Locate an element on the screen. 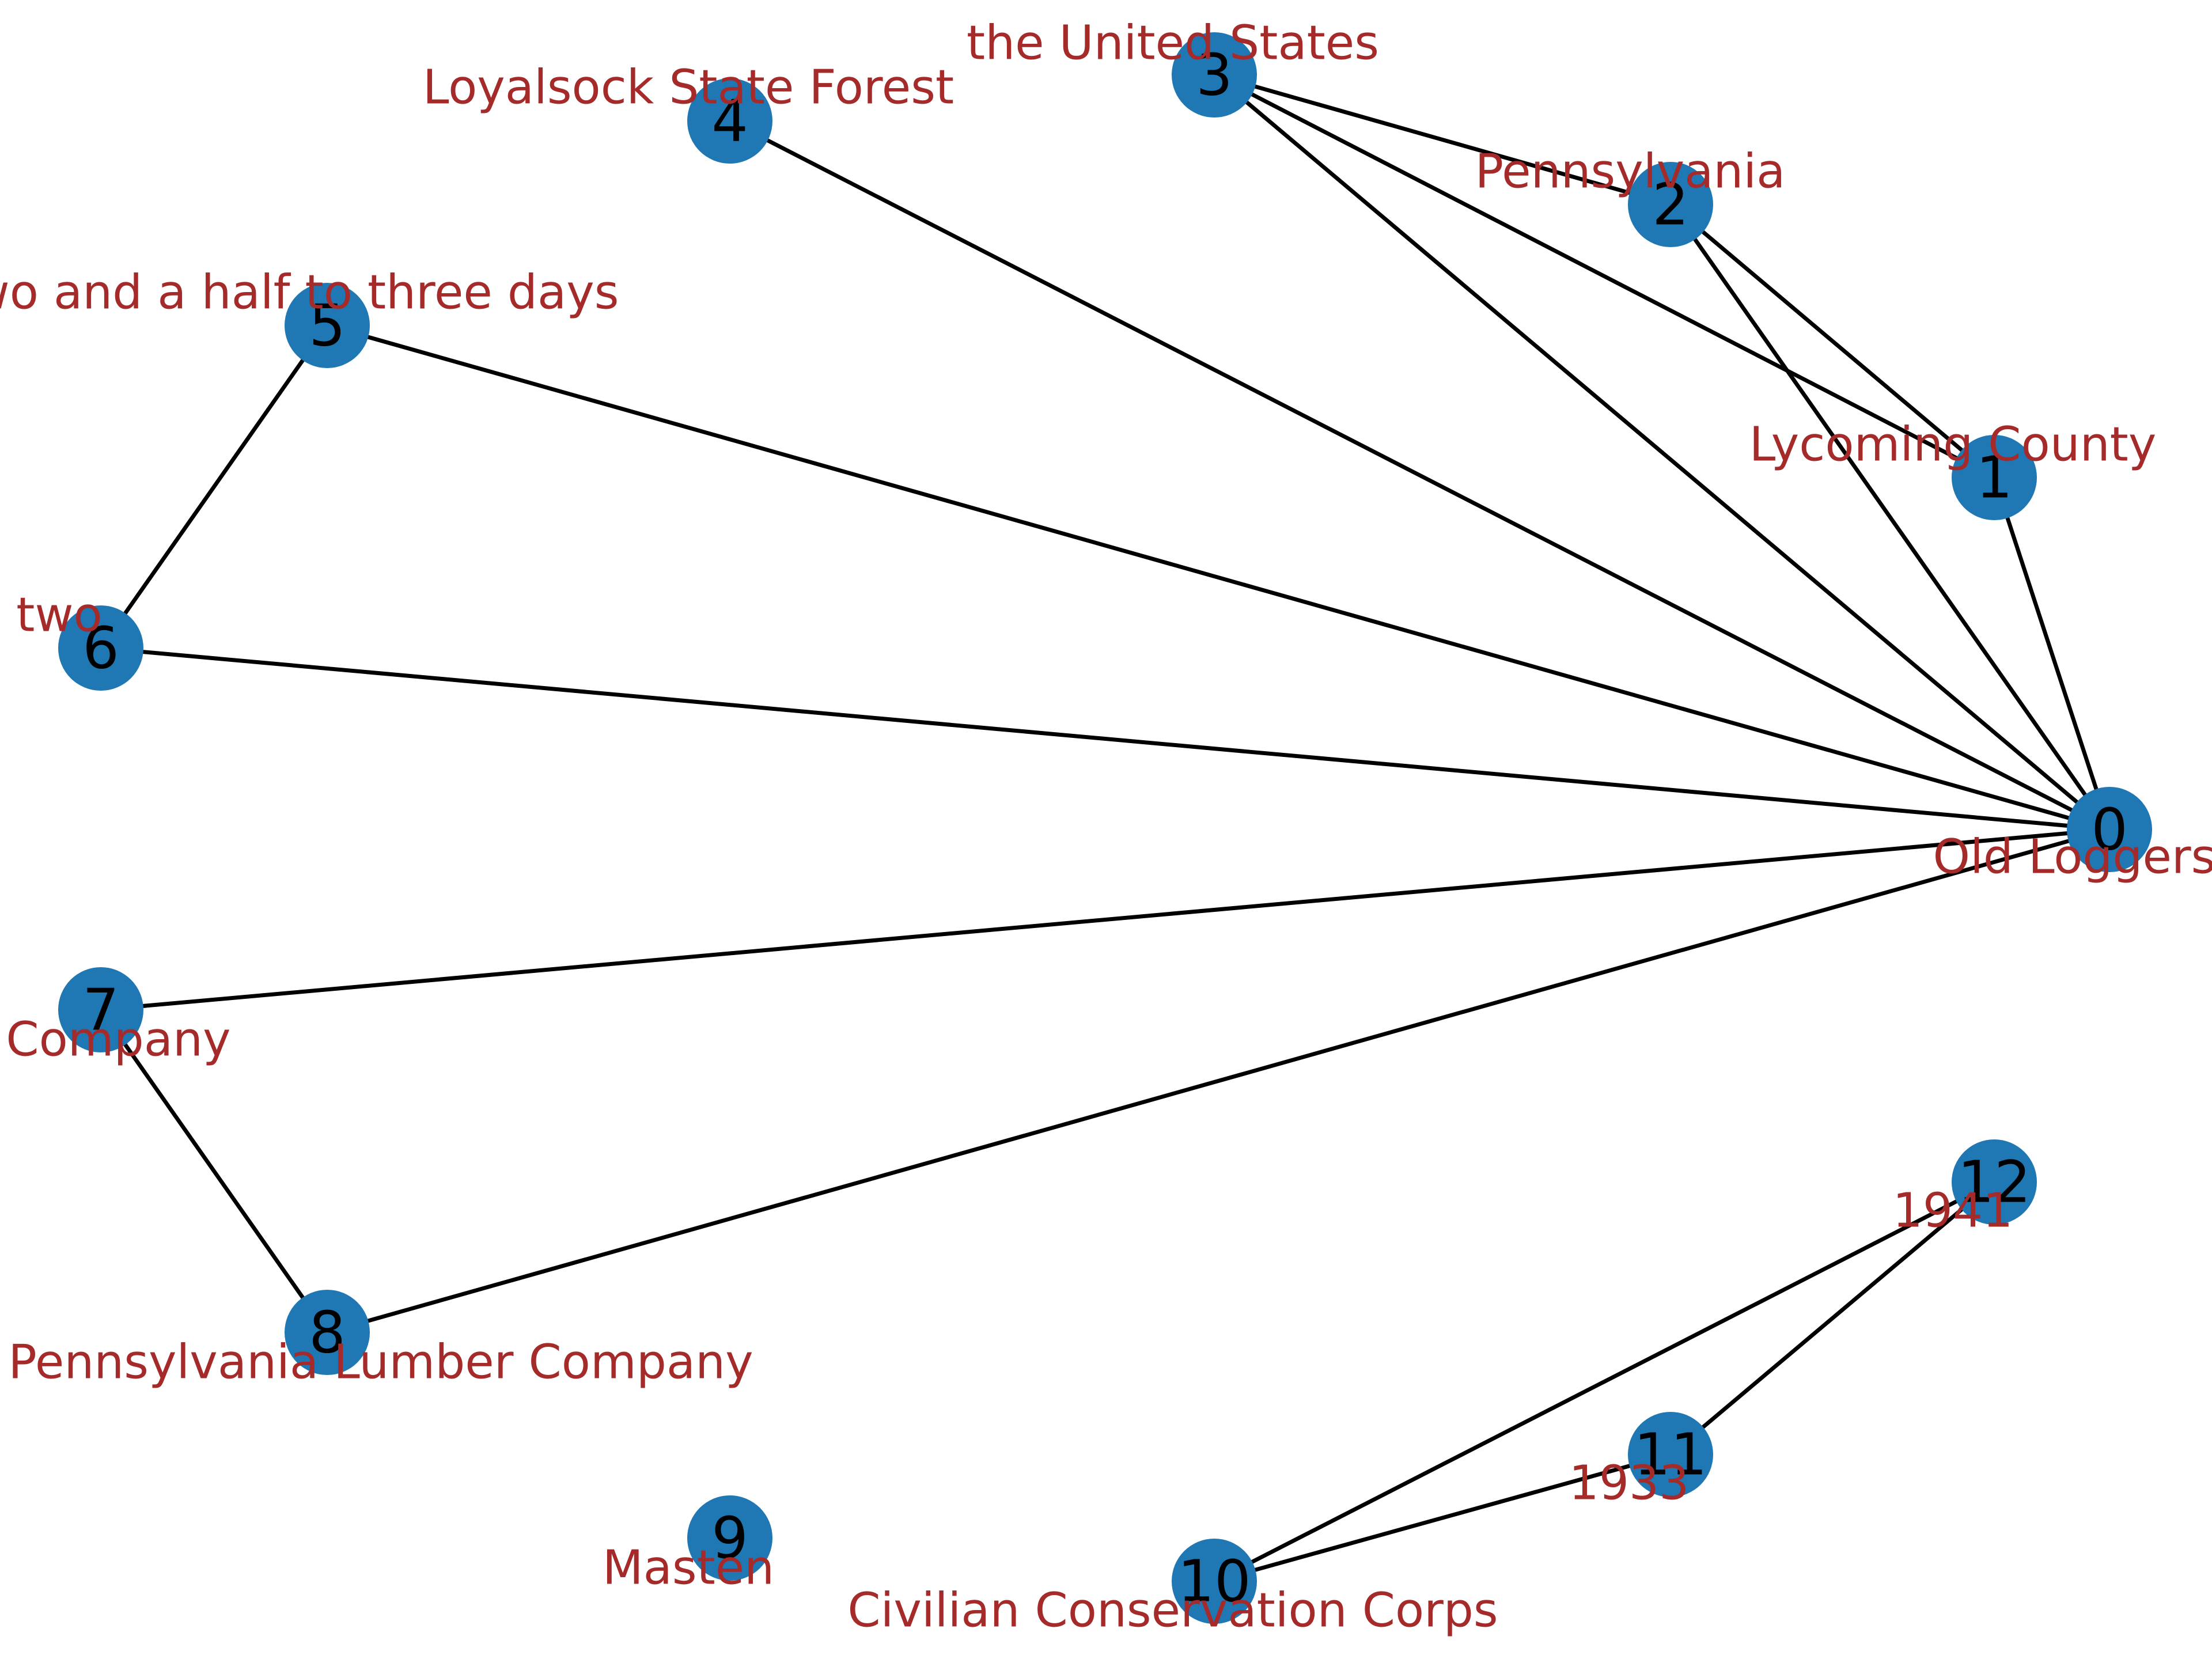 The height and width of the screenshot is (1659, 2212). node-id-7: 7 is located at coordinates (100, 1010).